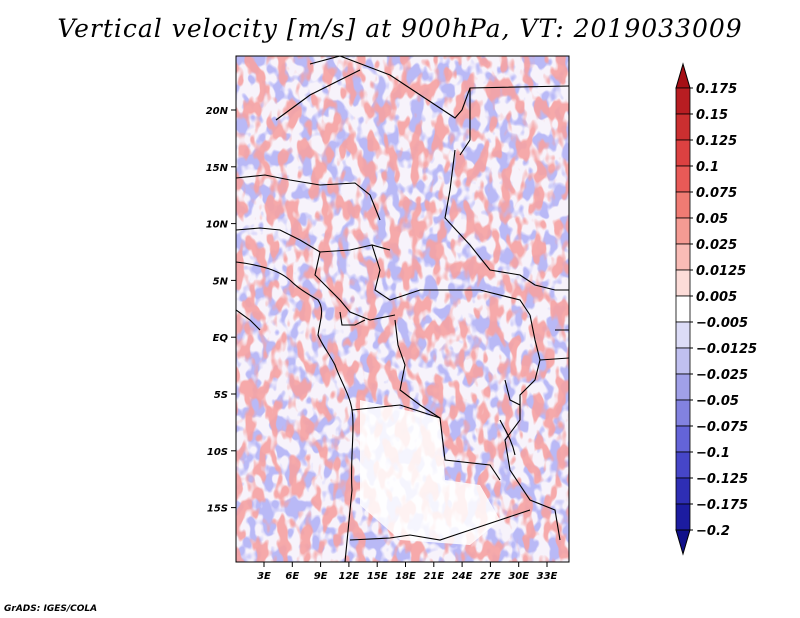  What do you see at coordinates (722, 427) in the screenshot?
I see `colorbar-label: −0.075` at bounding box center [722, 427].